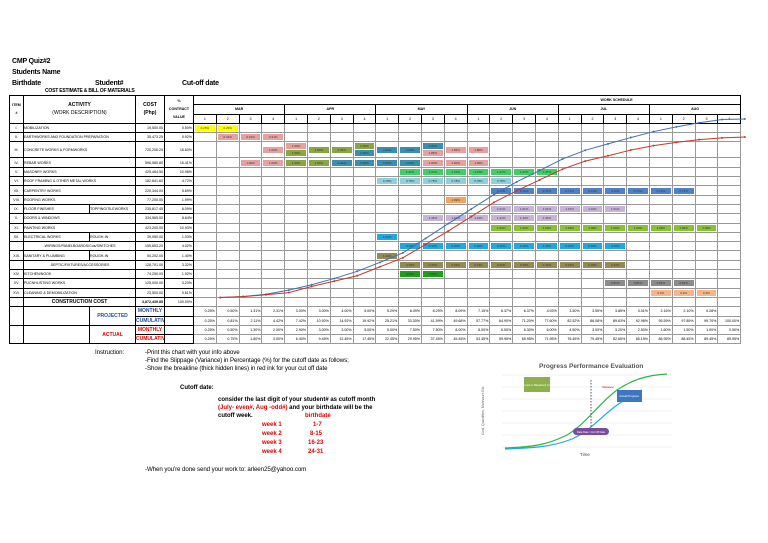  What do you see at coordinates (112, 209) in the screenshot?
I see `activity-sub: TOPPING/TILEWORKS` at bounding box center [112, 209].